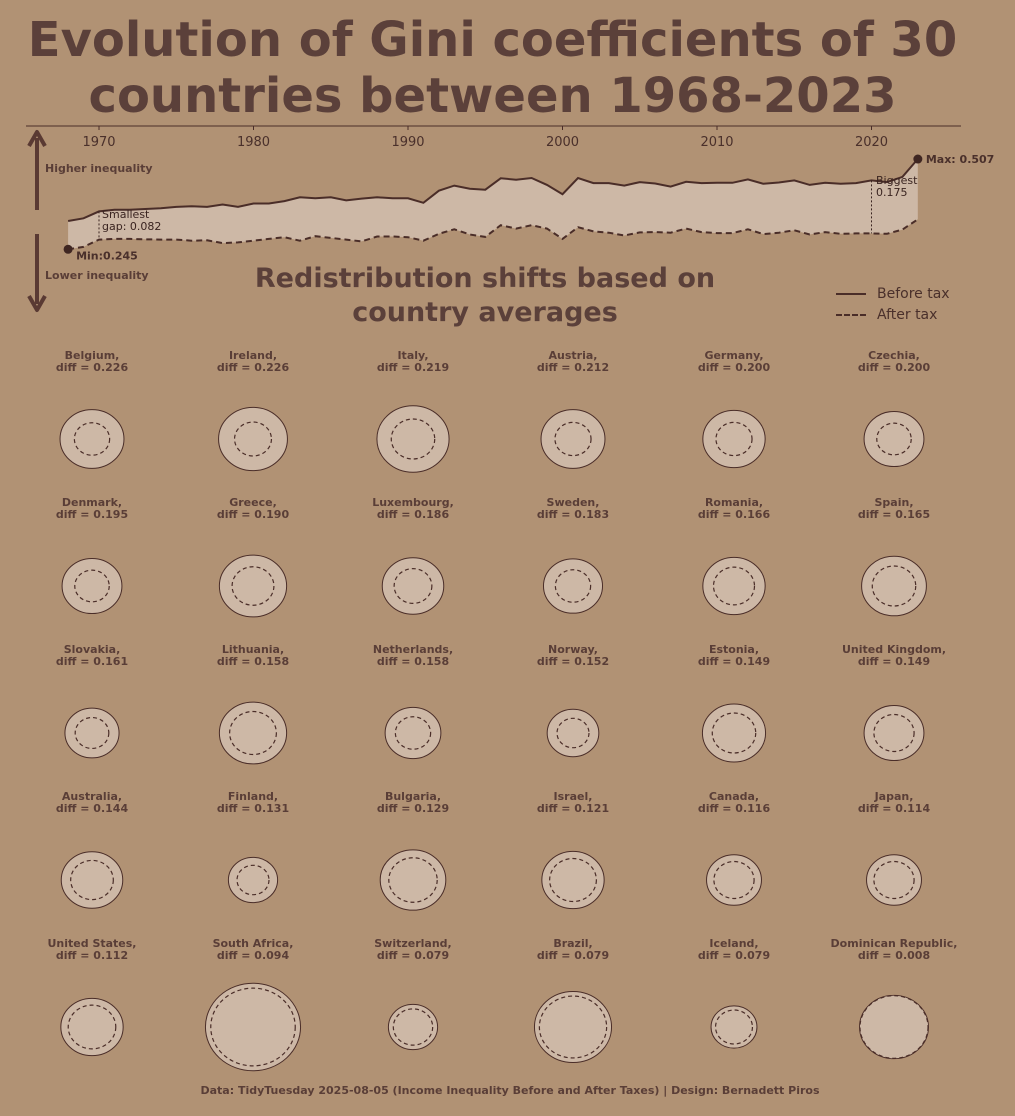 This screenshot has width=1015, height=1116. What do you see at coordinates (91, 943) in the screenshot?
I see `country-name: United States,` at bounding box center [91, 943].